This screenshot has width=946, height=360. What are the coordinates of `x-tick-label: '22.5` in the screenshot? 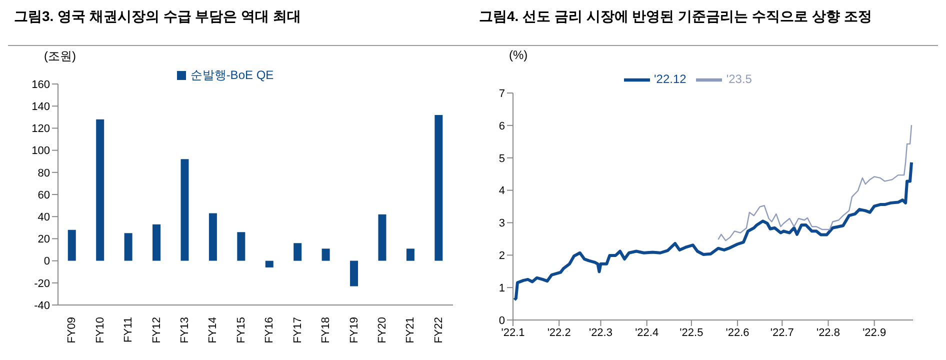 It's located at (692, 332).